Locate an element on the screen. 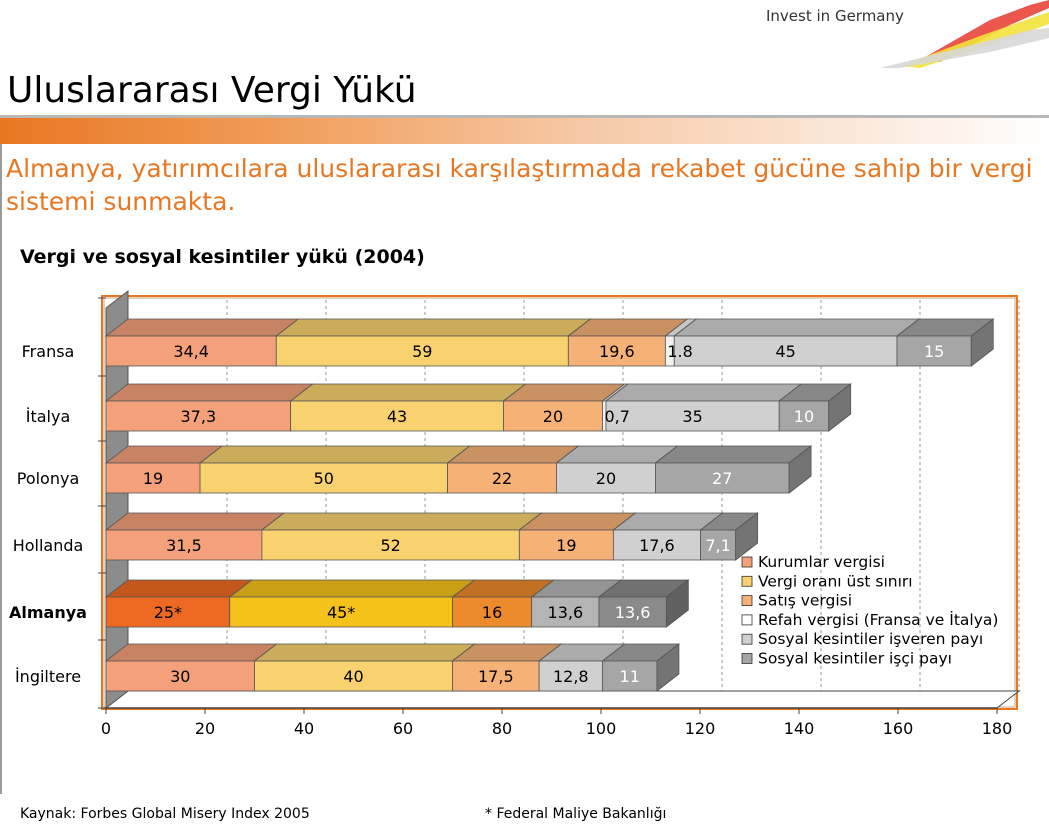 The image size is (1049, 831). data-label-0-4: 45 is located at coordinates (785, 351).